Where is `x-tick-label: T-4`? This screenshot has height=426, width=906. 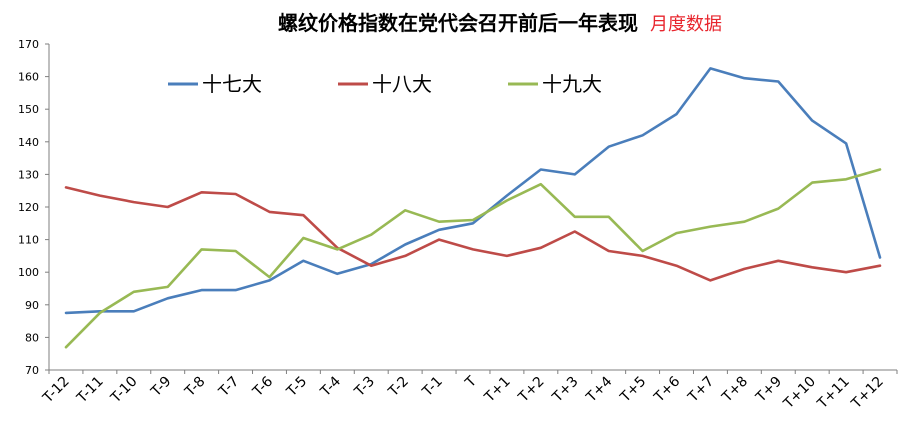 x-tick-label: T-4 is located at coordinates (330, 386).